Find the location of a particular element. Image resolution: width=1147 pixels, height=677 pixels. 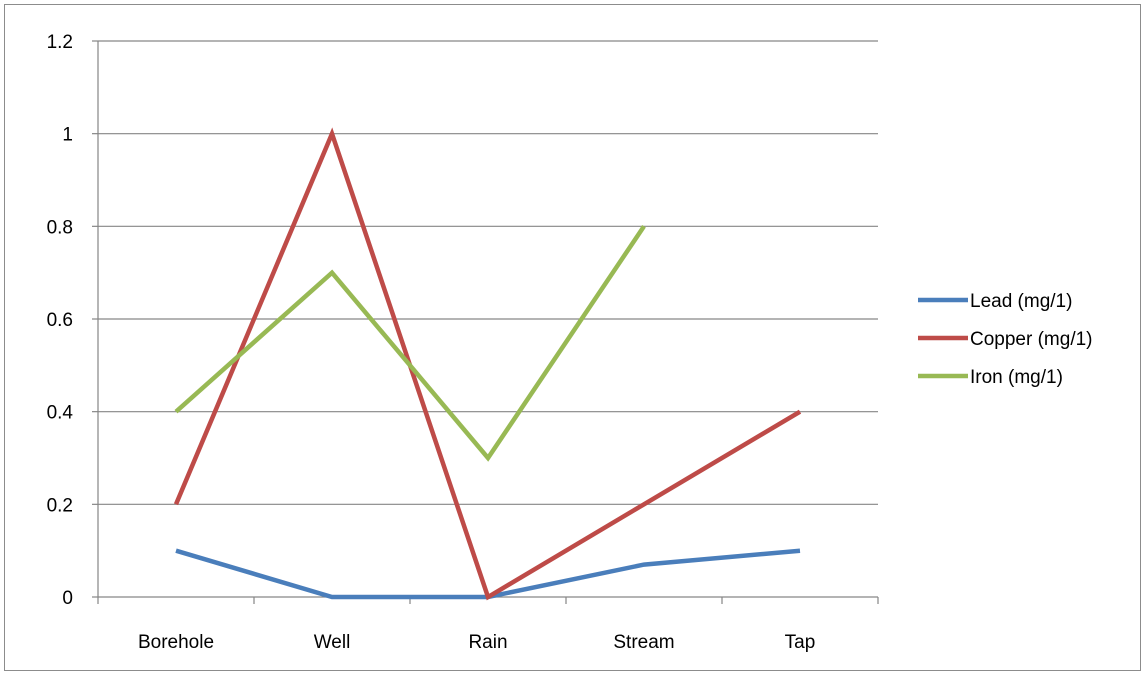

x-axis-ticks: Borehole Well Rain Stream Tap is located at coordinates (476, 642).